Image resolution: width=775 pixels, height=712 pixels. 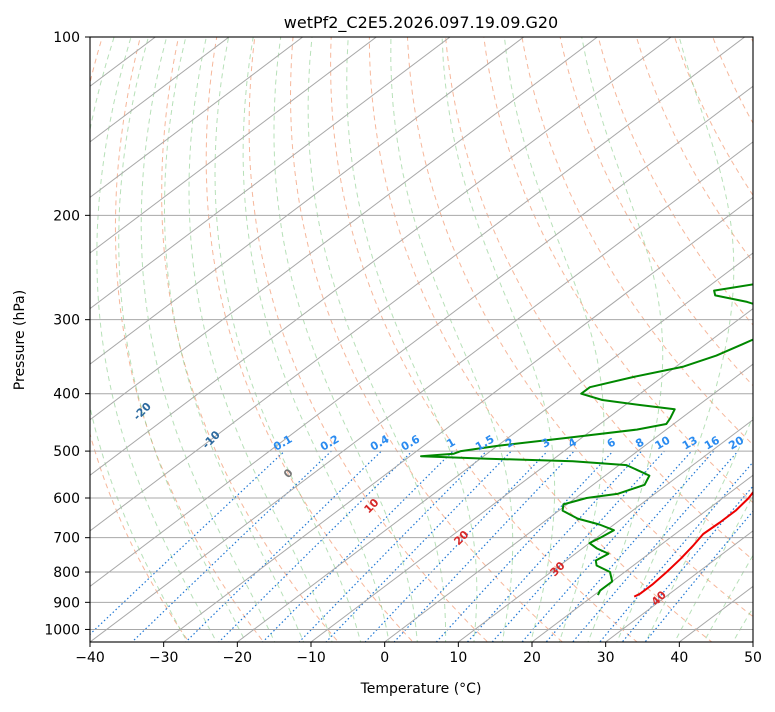 I want to click on y-tick-label: 200, so click(x=66, y=216).